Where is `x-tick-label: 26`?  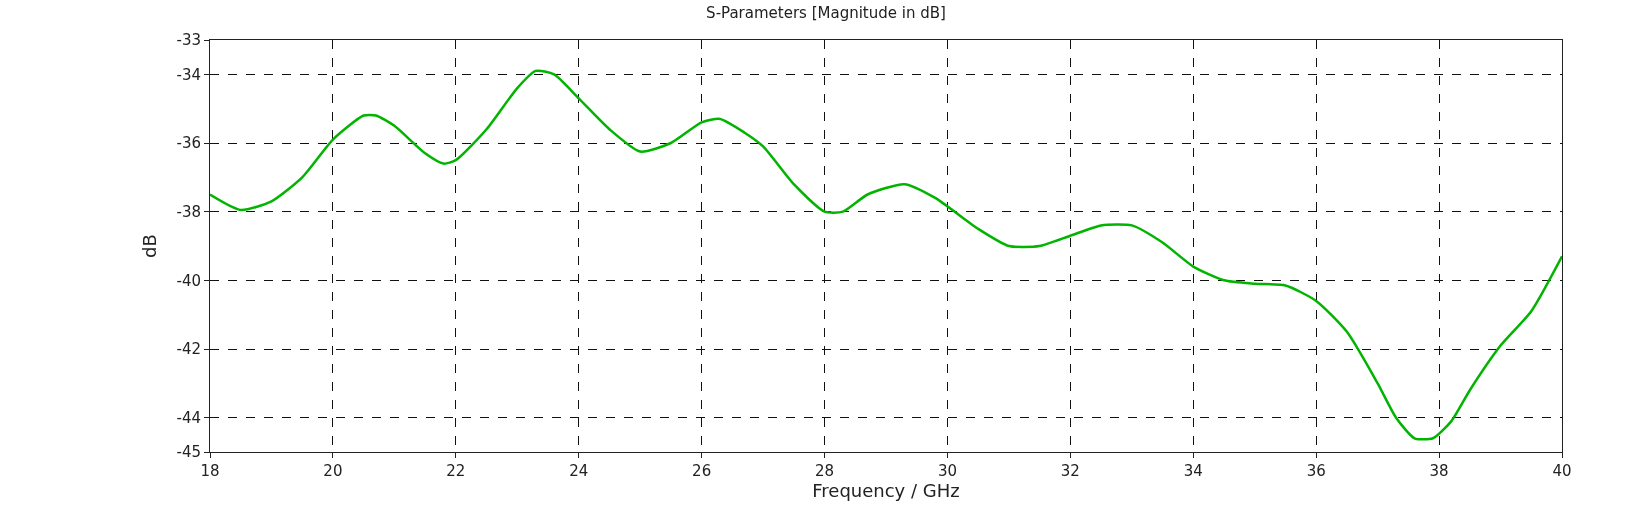
x-tick-label: 26 is located at coordinates (702, 471).